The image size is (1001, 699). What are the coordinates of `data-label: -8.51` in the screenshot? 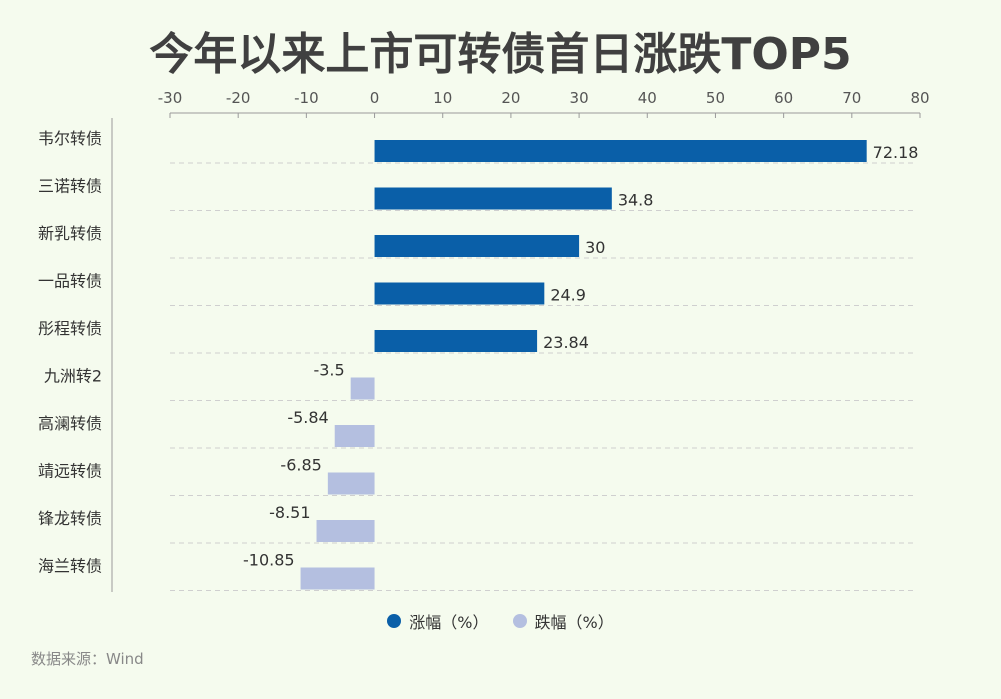 It's located at (289, 512).